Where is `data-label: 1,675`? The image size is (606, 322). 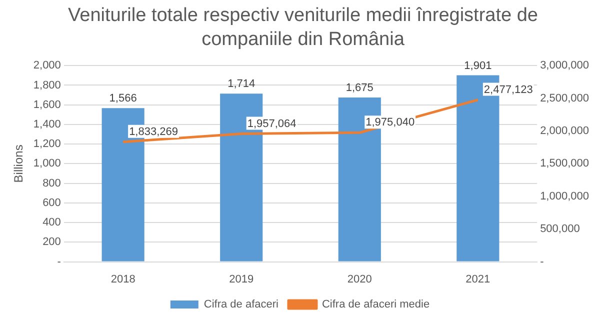
data-label: 1,675 is located at coordinates (360, 88).